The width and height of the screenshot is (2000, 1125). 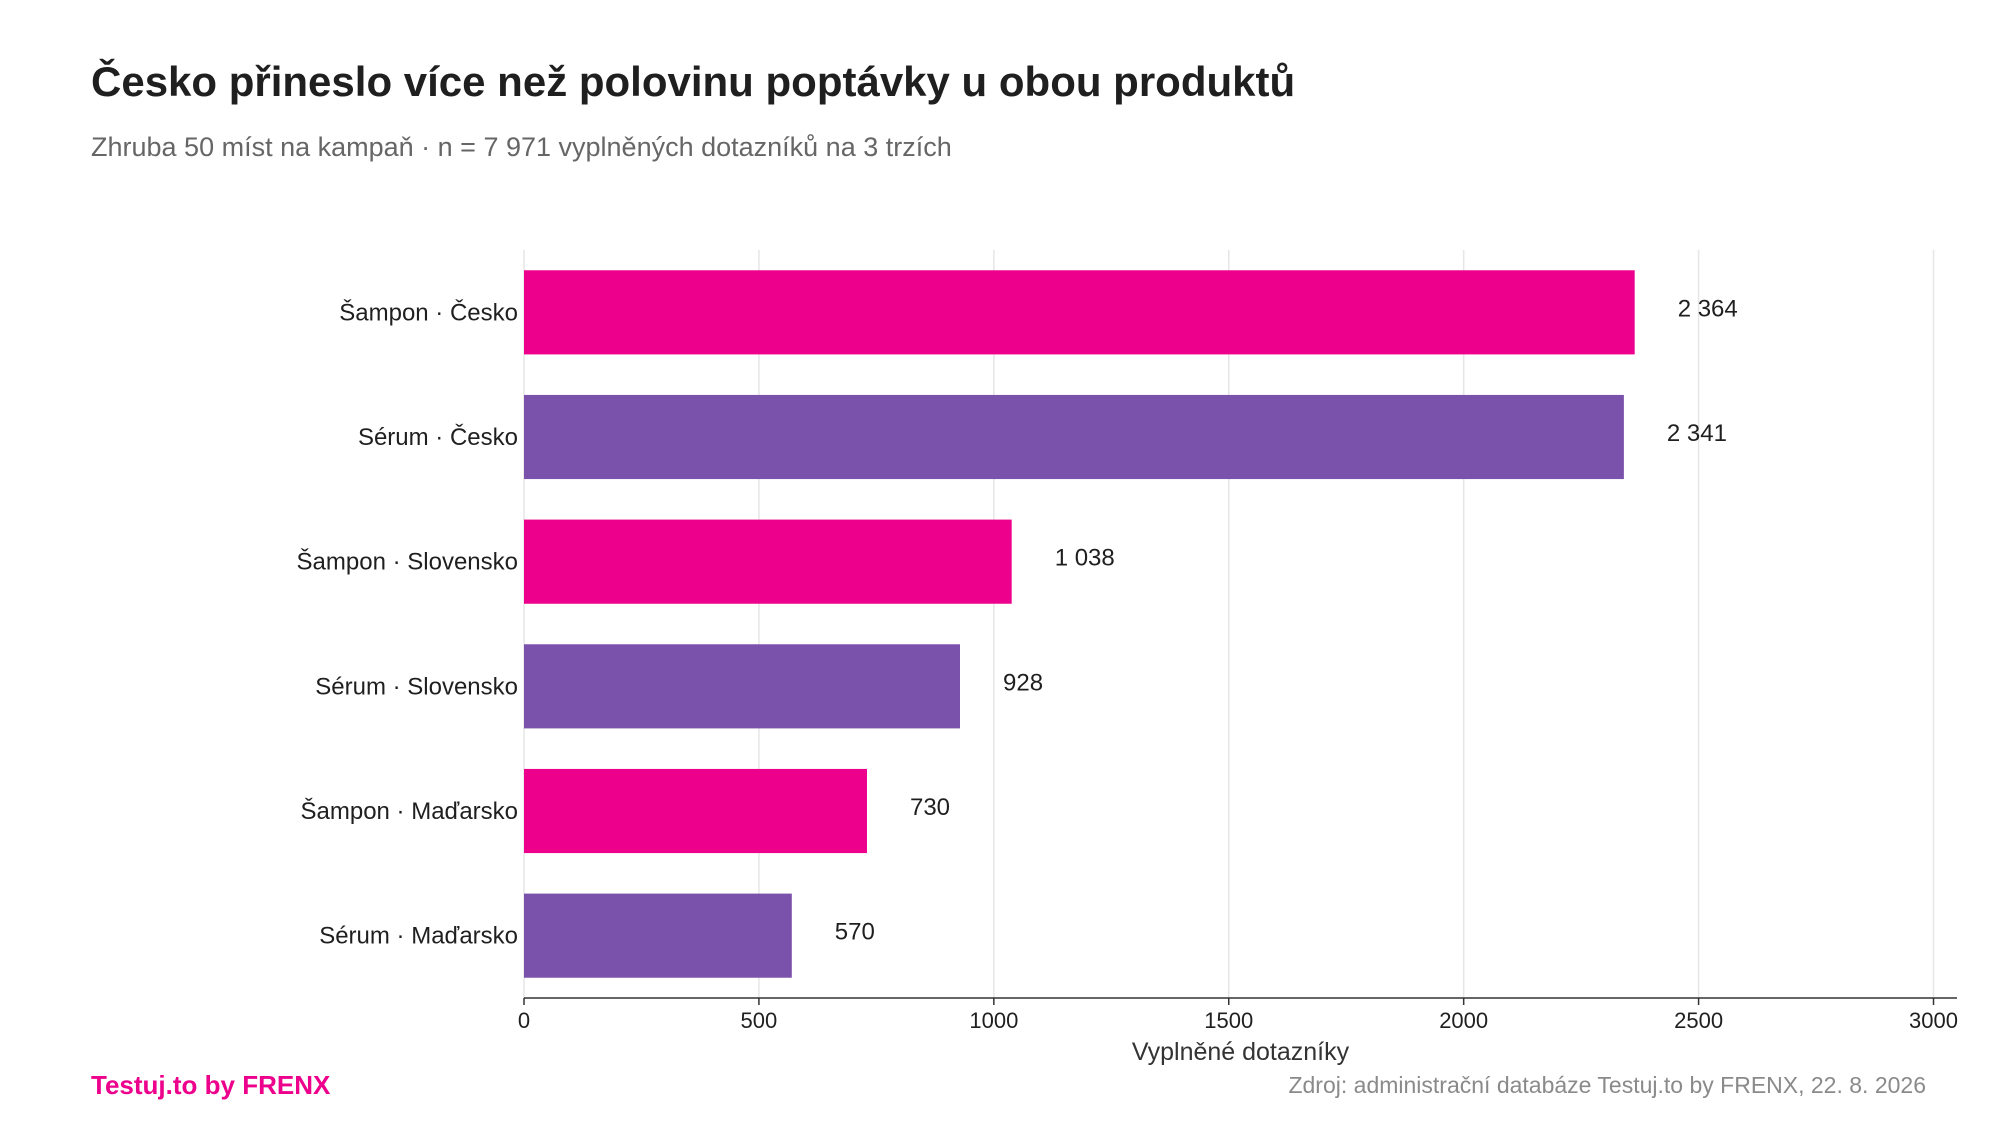 I want to click on x-tick-label: 3000, so click(x=1933, y=1020).